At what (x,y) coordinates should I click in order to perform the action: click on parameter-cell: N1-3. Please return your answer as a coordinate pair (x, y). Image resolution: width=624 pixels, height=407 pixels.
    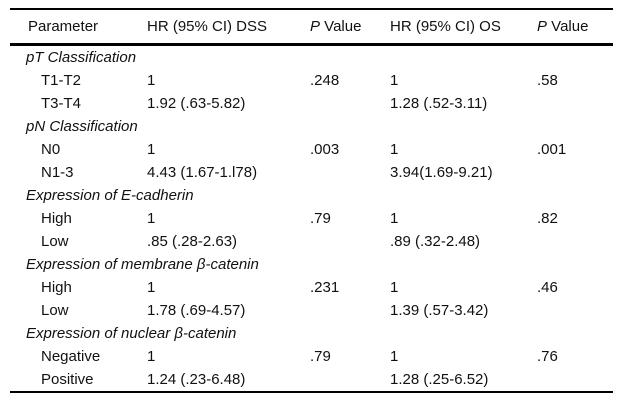
    Looking at the image, I should click on (57, 172).